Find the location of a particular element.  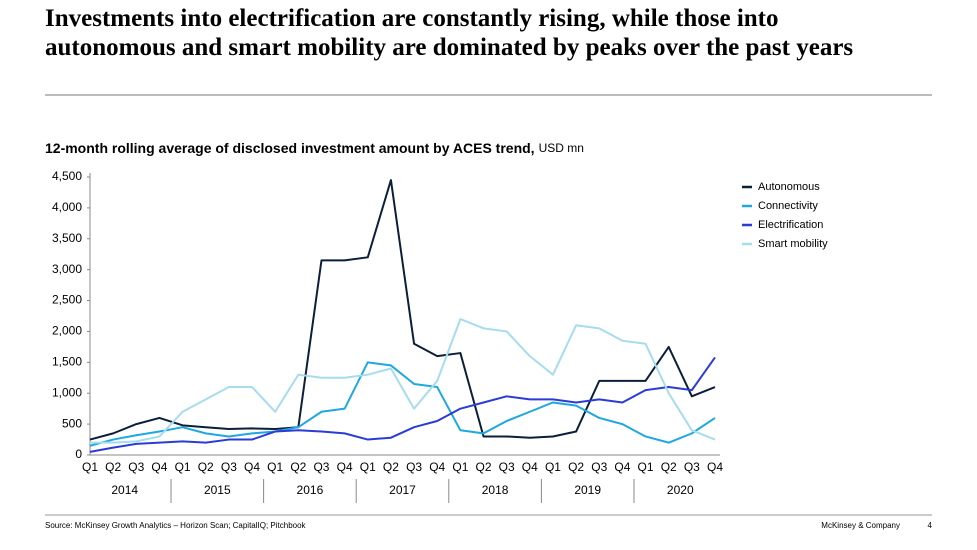

page-number: 4 is located at coordinates (930, 525).